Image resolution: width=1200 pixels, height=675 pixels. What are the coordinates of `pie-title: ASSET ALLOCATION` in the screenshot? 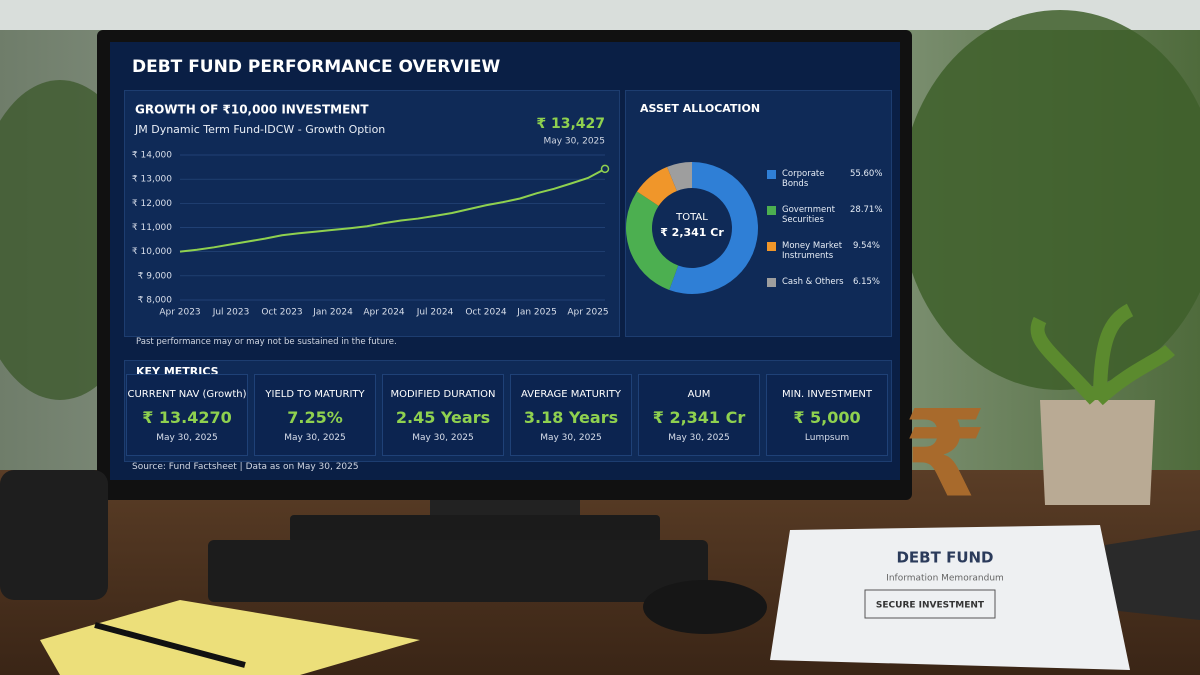 It's located at (700, 108).